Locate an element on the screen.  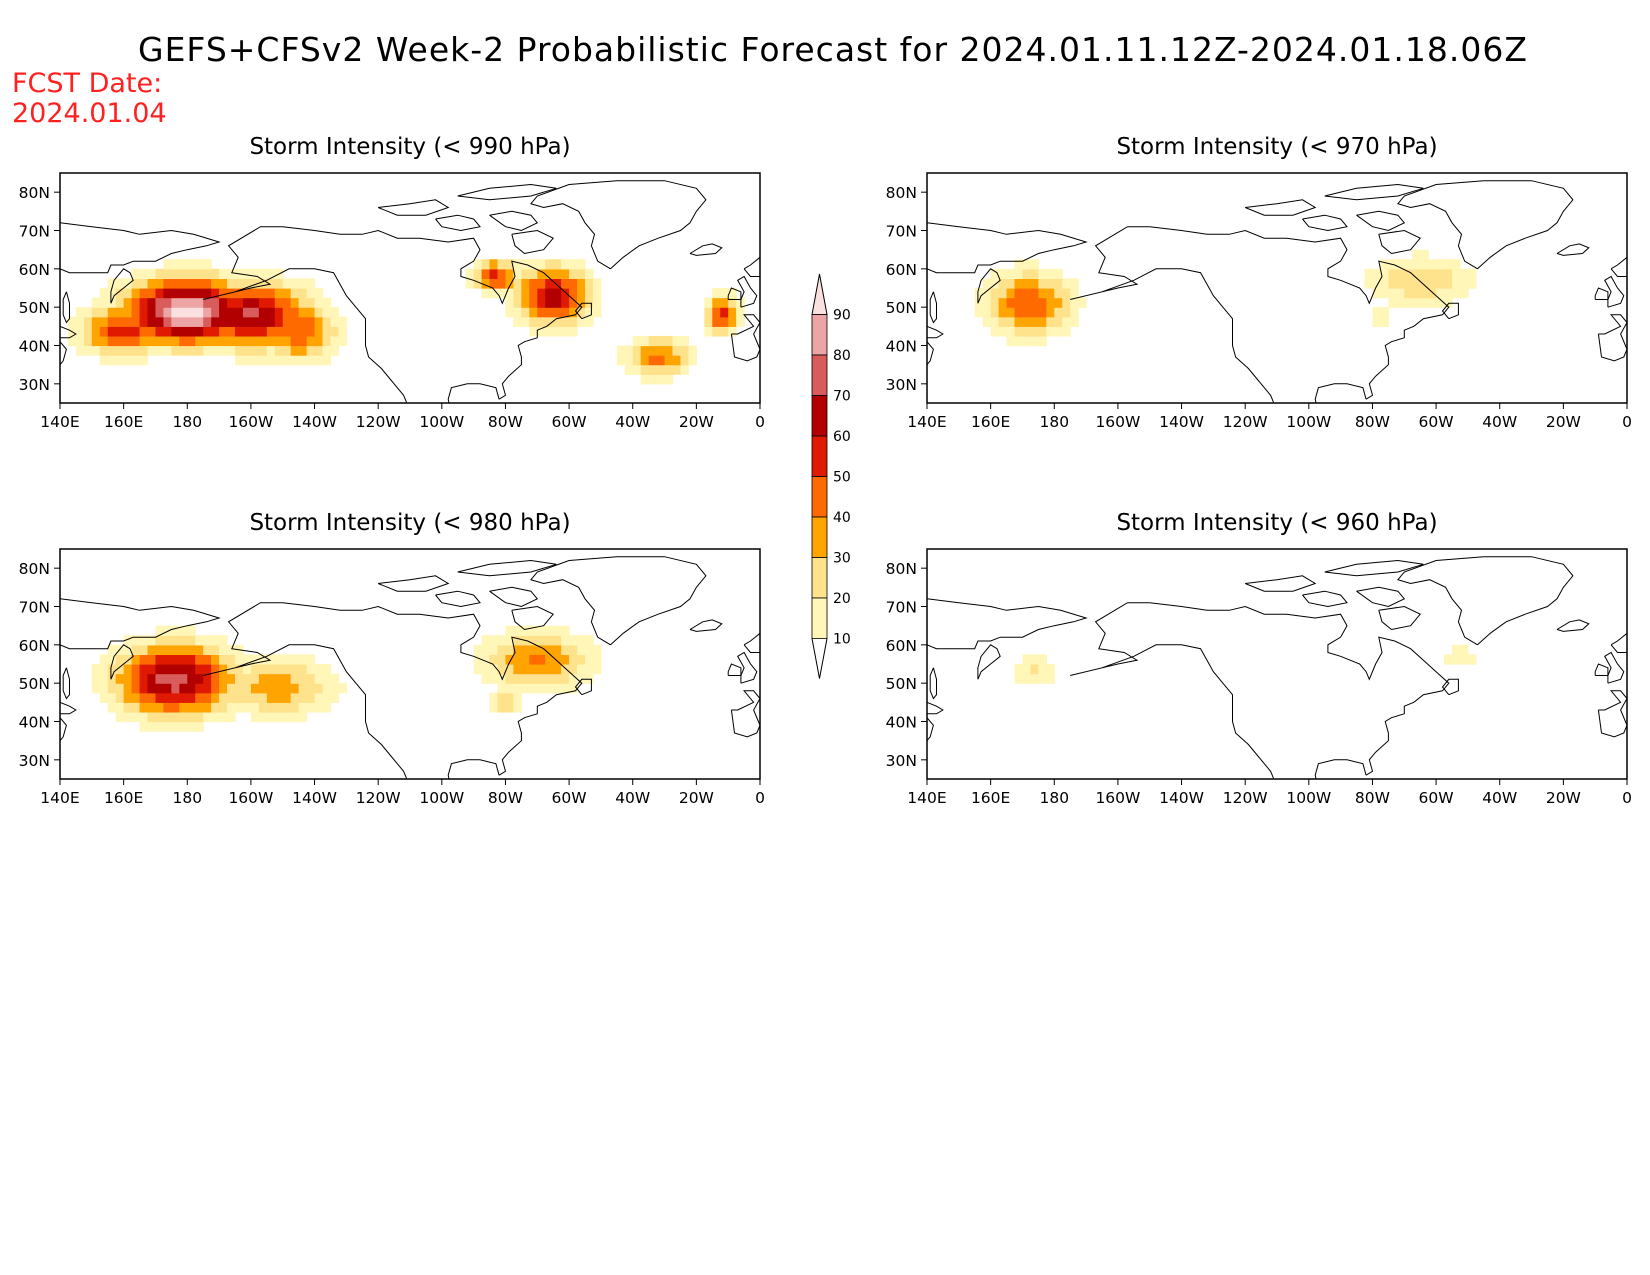
y-tick-label: 80N is located at coordinates (34, 569).